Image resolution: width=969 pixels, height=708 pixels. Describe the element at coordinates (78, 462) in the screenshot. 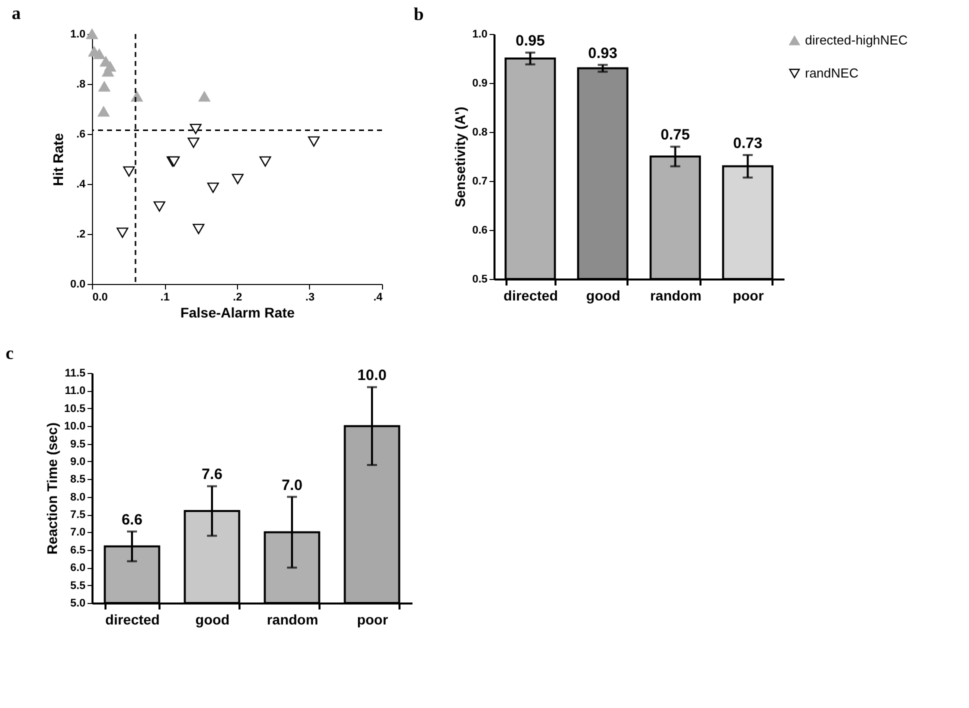

I see `y-tick-label: 9.0` at that location.